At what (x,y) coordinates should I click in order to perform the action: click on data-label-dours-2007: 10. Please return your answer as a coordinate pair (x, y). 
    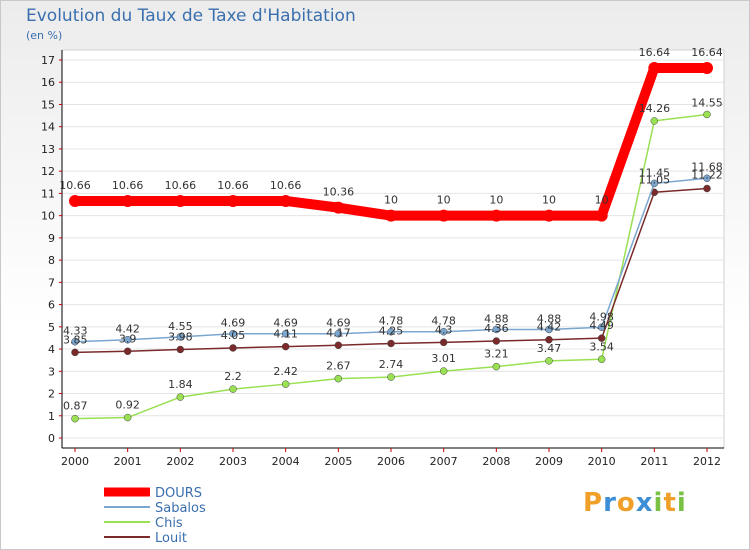
    Looking at the image, I should click on (444, 200).